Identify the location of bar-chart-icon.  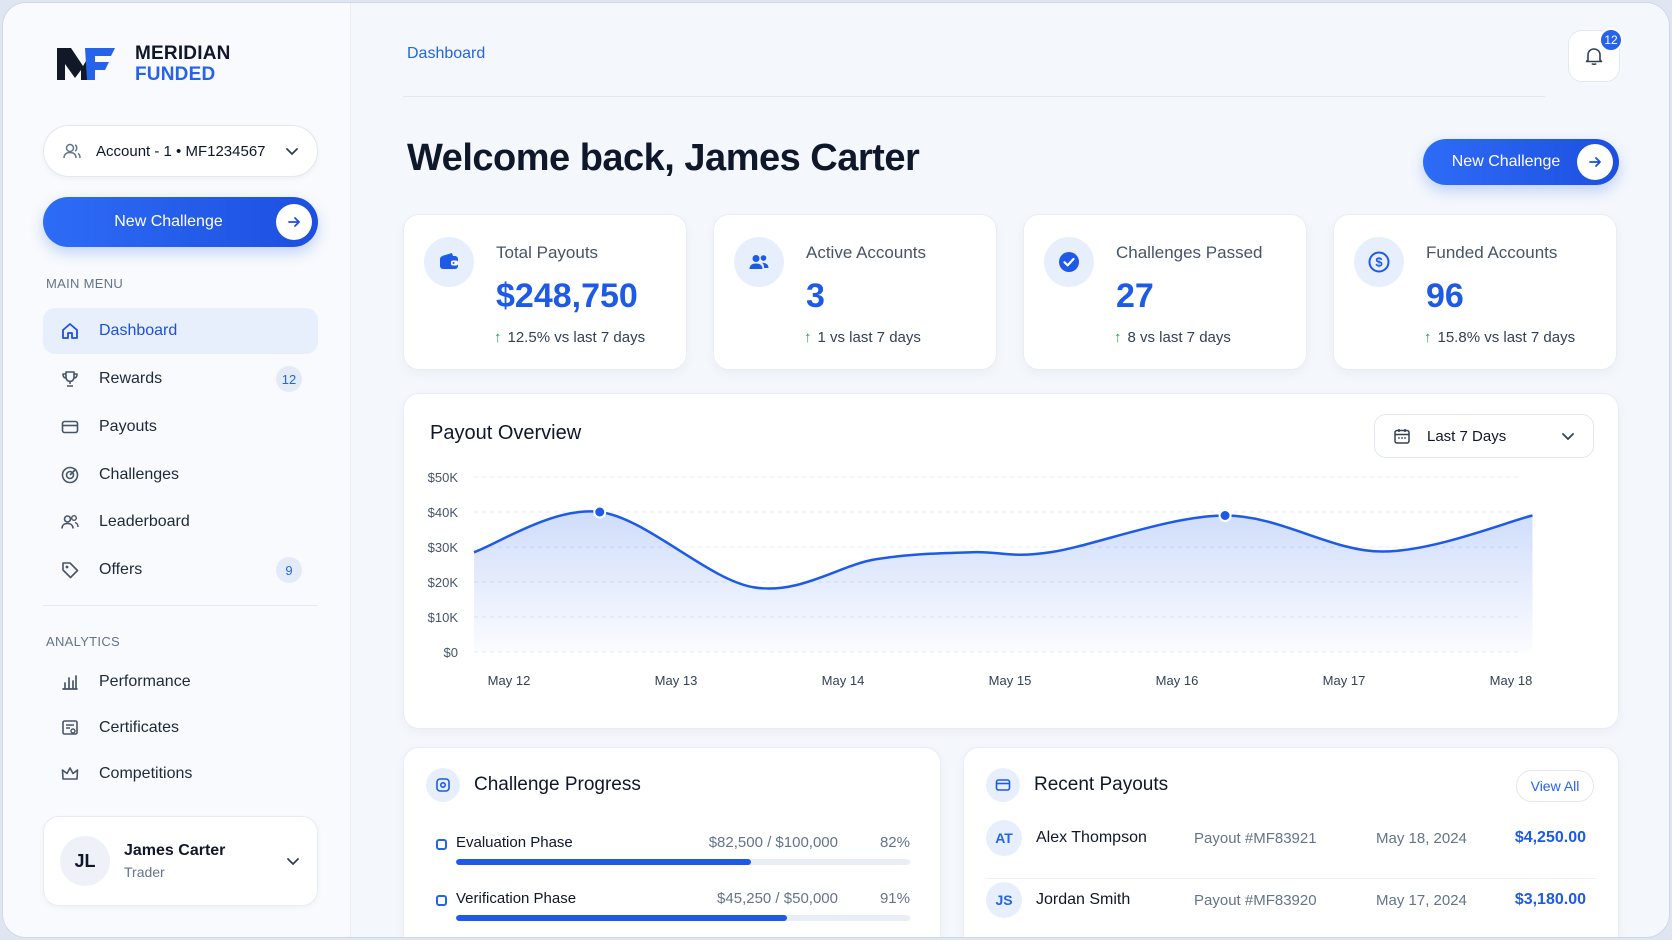
(70, 682).